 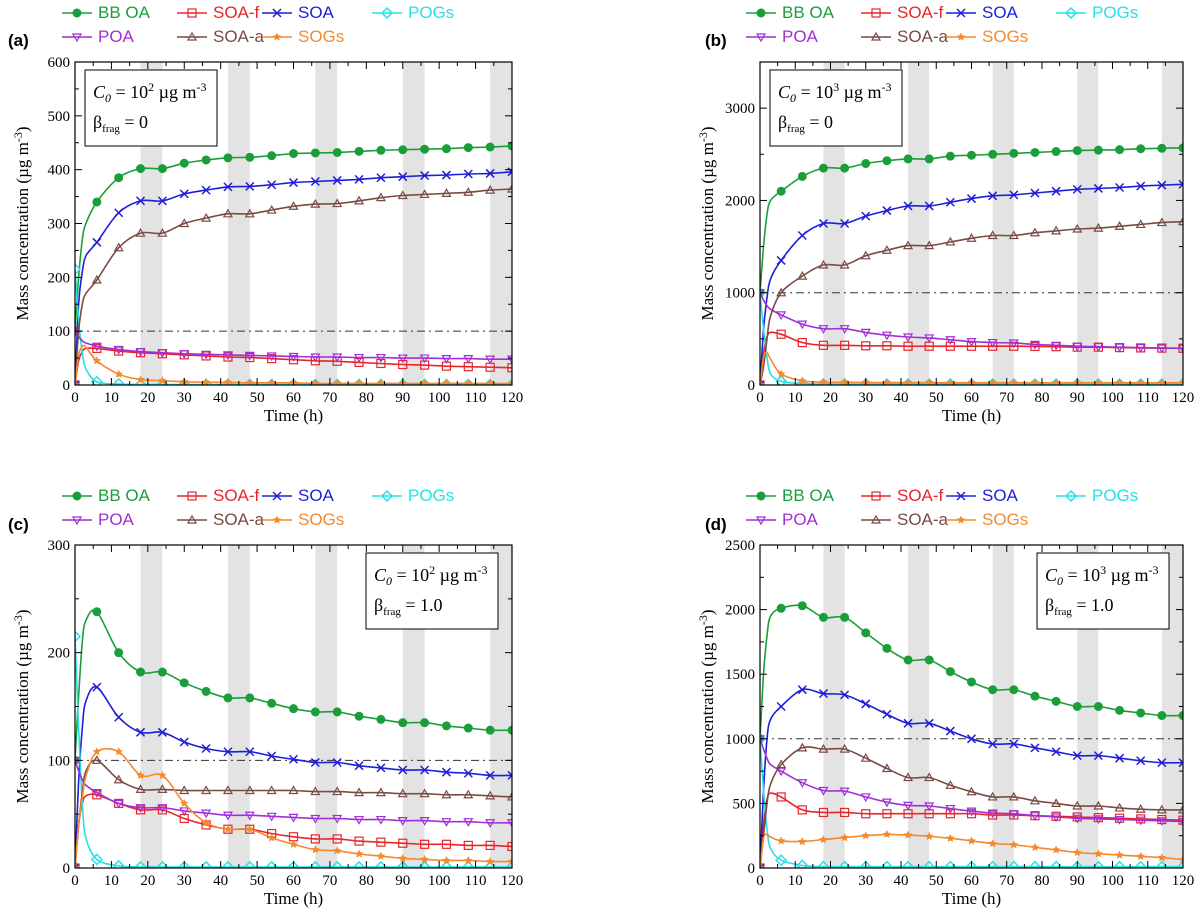 What do you see at coordinates (982, 12) in the screenshot?
I see `legend-item-soa: SOA` at bounding box center [982, 12].